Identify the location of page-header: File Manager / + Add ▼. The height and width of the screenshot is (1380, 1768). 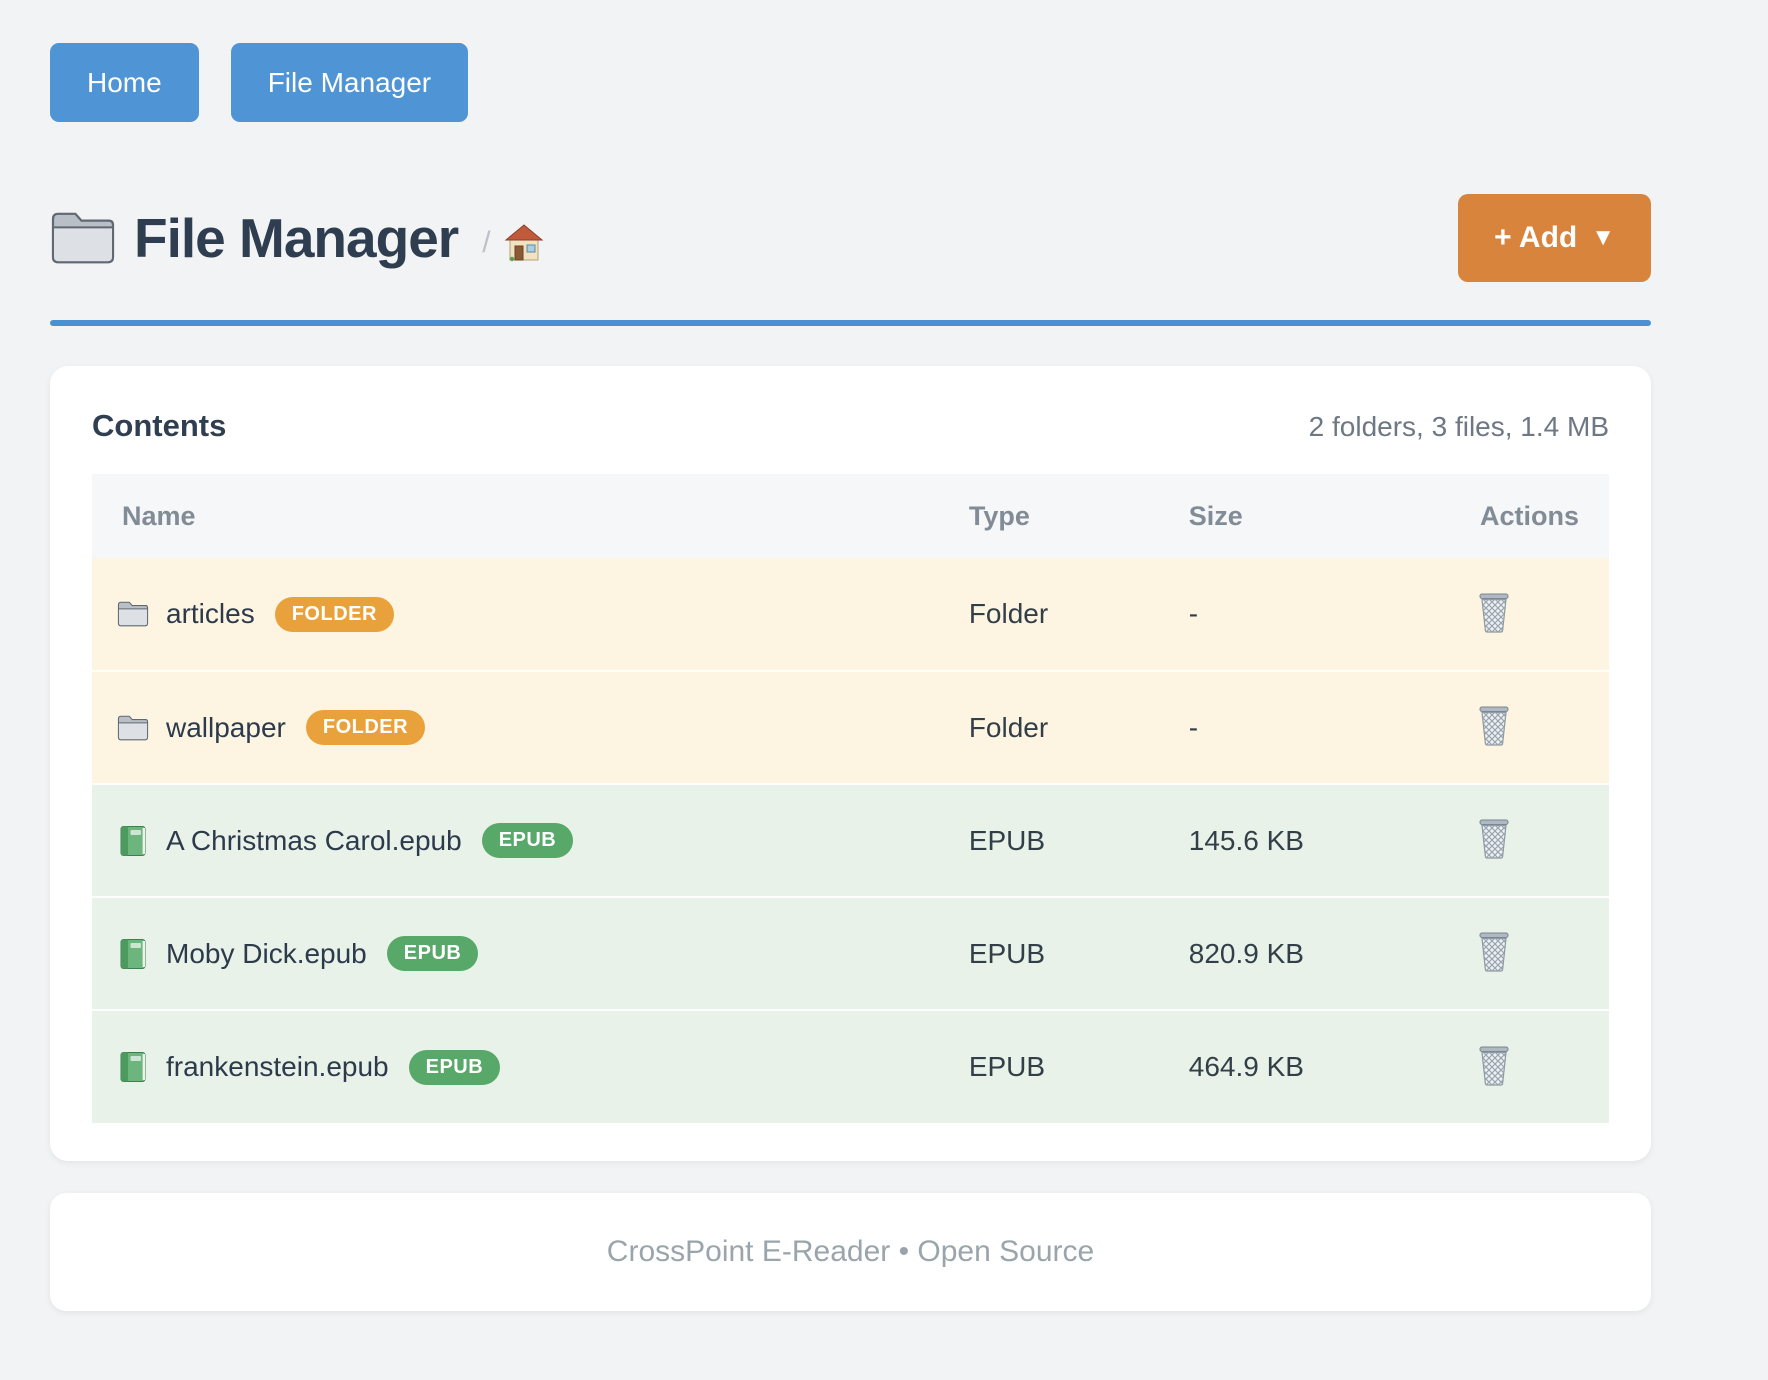
(850, 238).